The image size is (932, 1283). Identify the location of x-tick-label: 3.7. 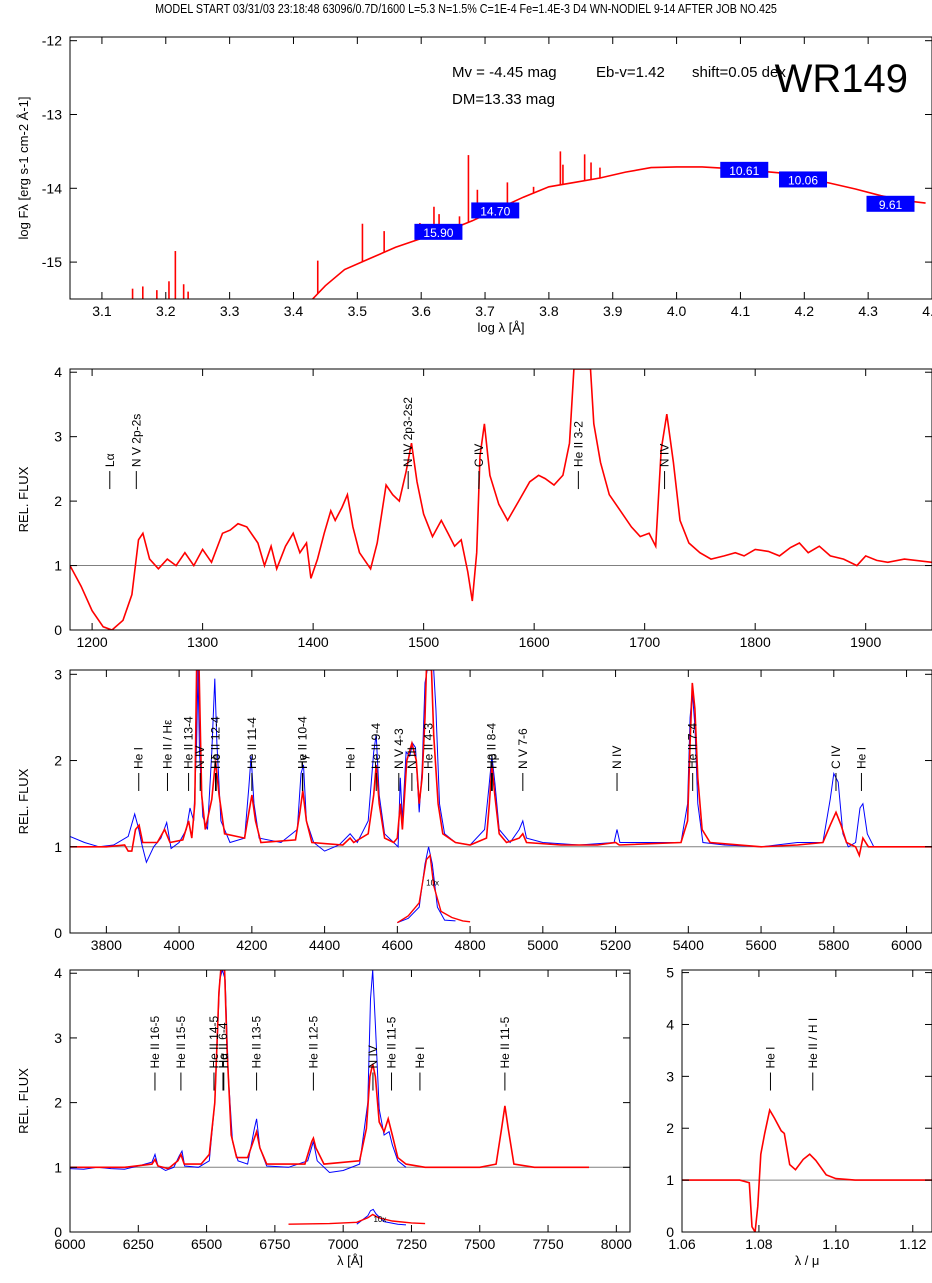
(485, 311).